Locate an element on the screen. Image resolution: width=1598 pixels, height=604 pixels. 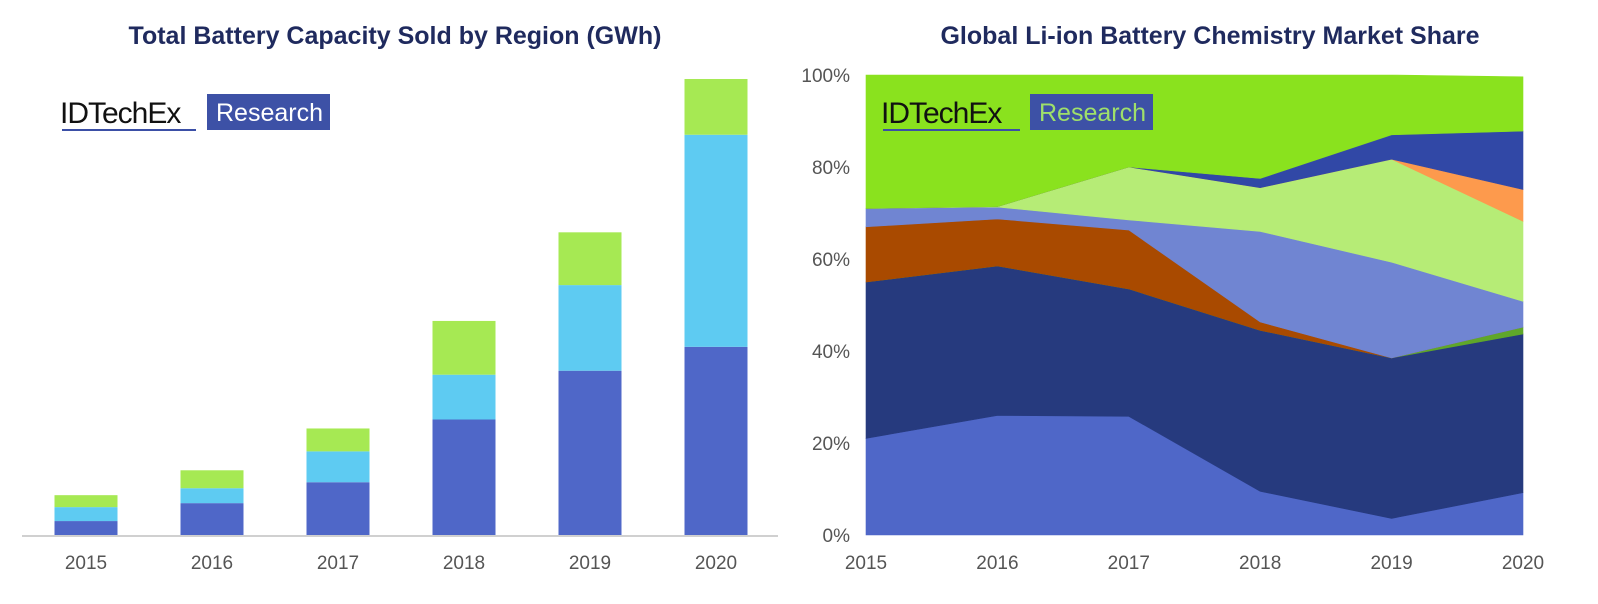
logo-left: IDTechEx Research is located at coordinates (195, 112).